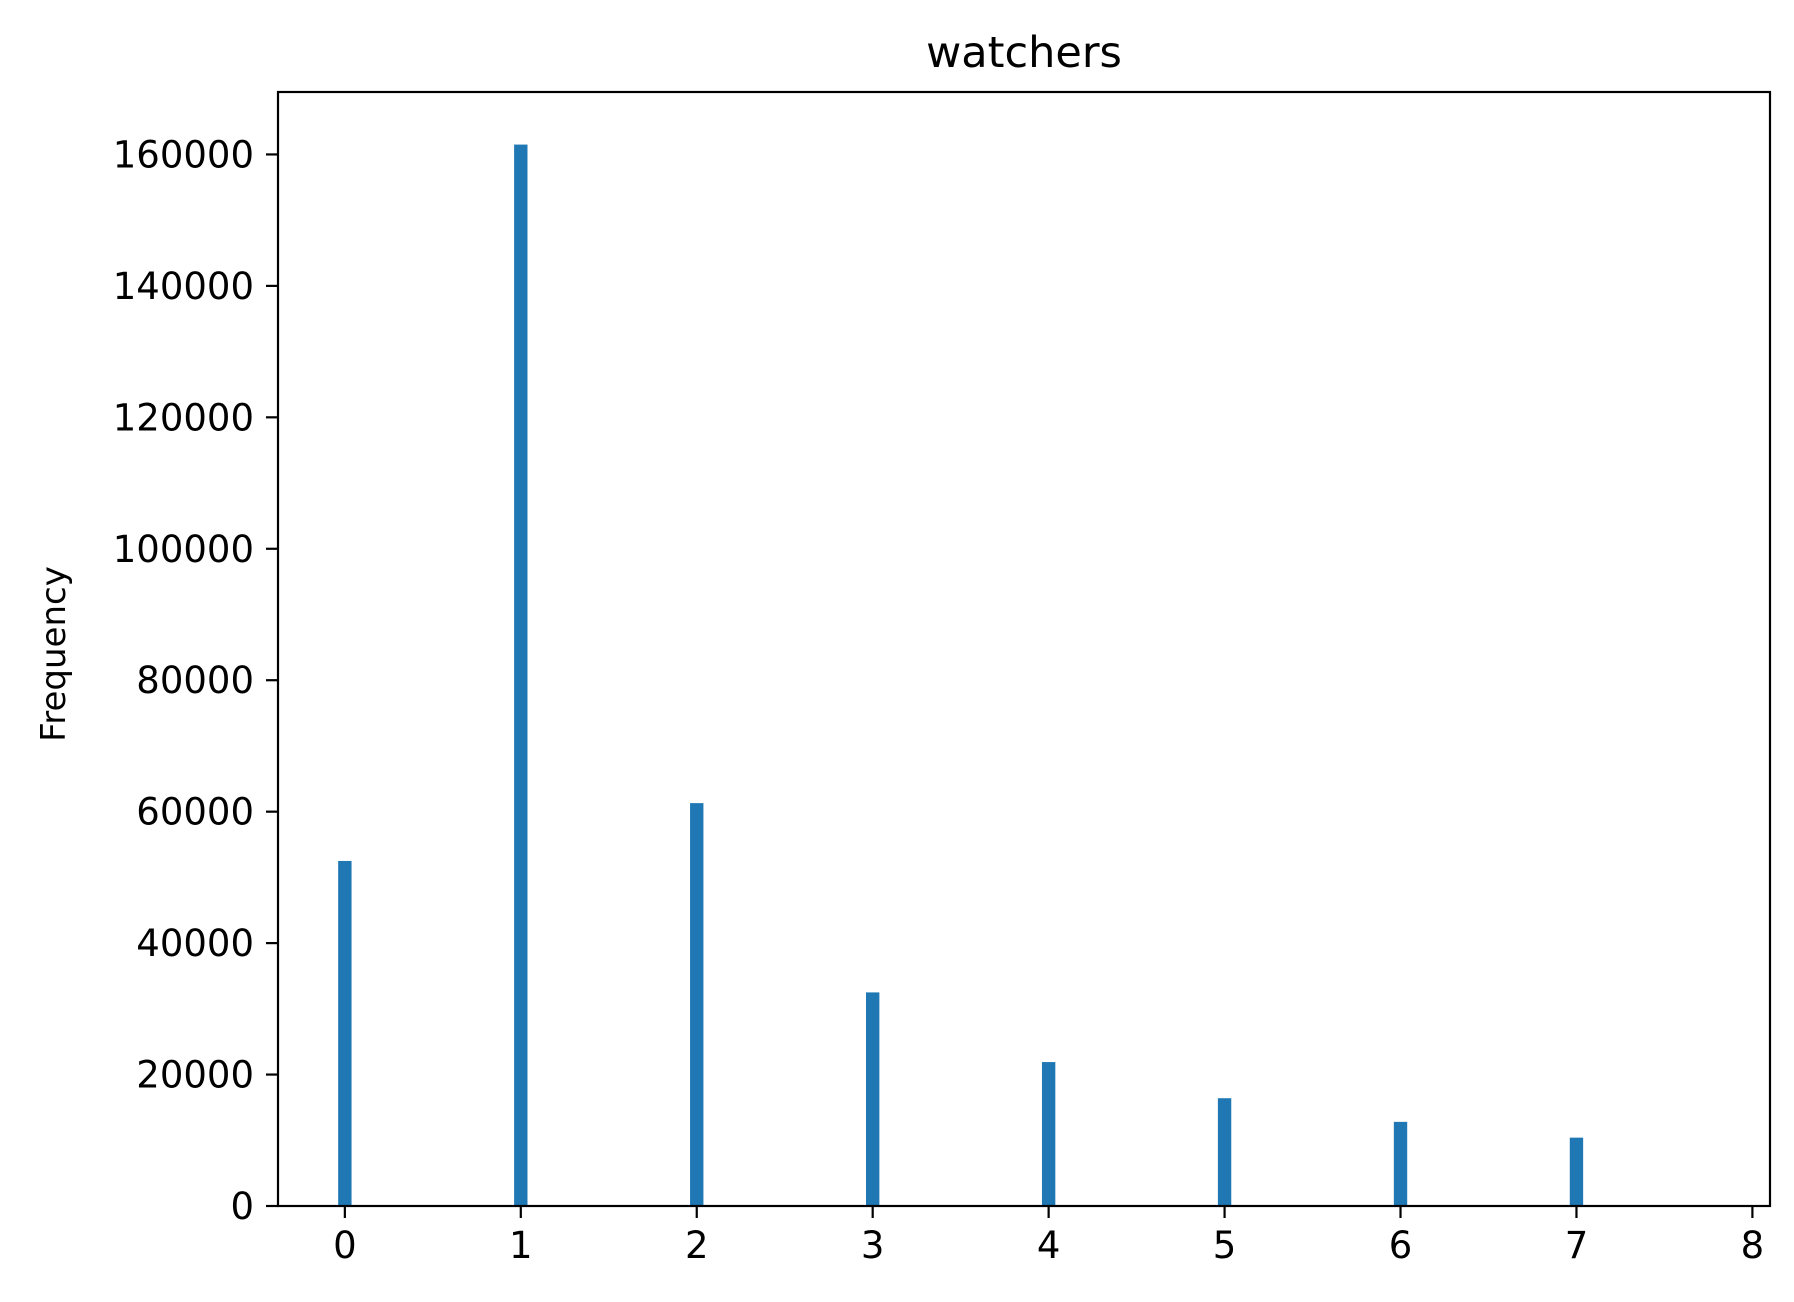 The height and width of the screenshot is (1302, 1794). I want to click on y-axis-label: Frequency, so click(54, 654).